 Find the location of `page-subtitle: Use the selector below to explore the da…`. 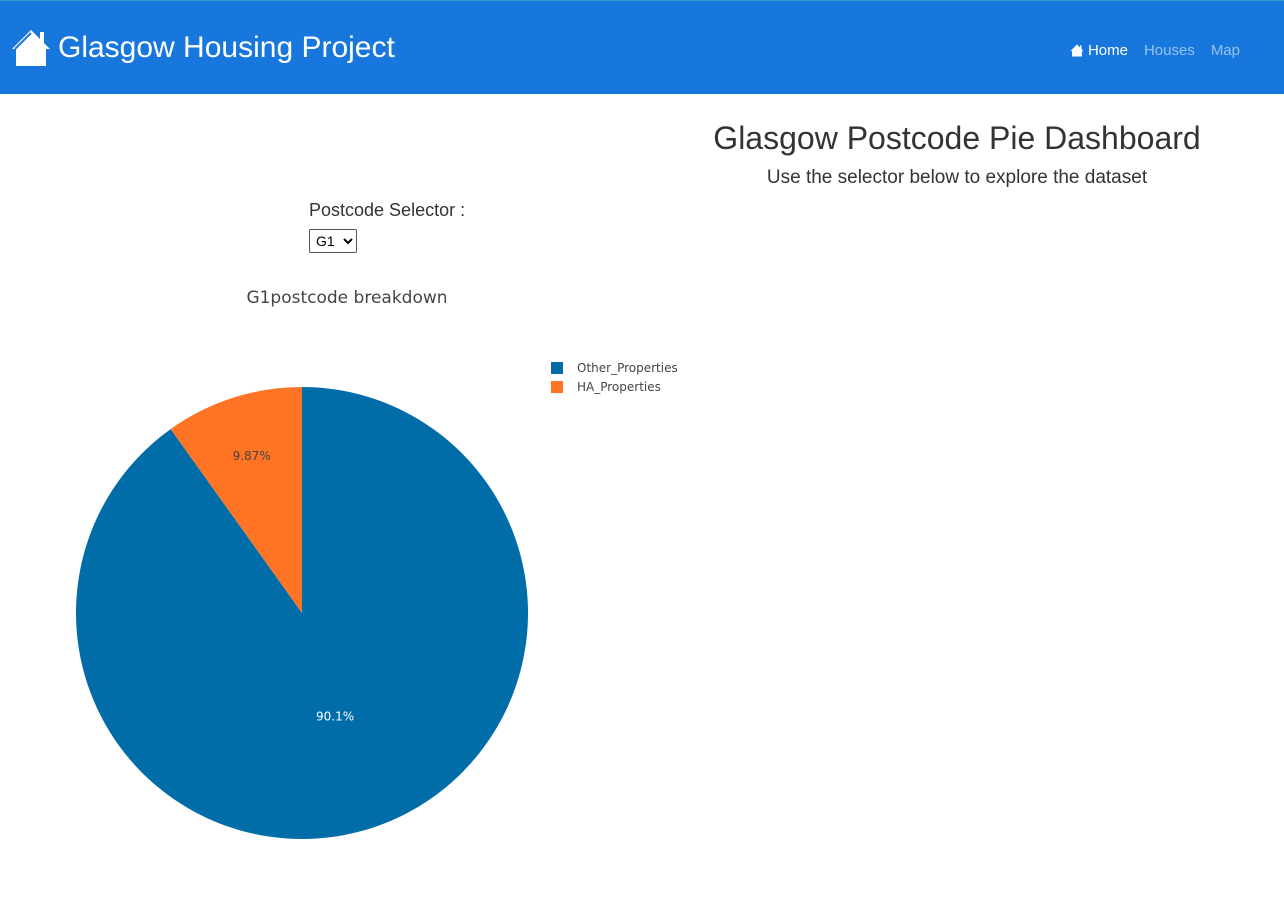

page-subtitle: Use the selector below to explore the da… is located at coordinates (957, 177).